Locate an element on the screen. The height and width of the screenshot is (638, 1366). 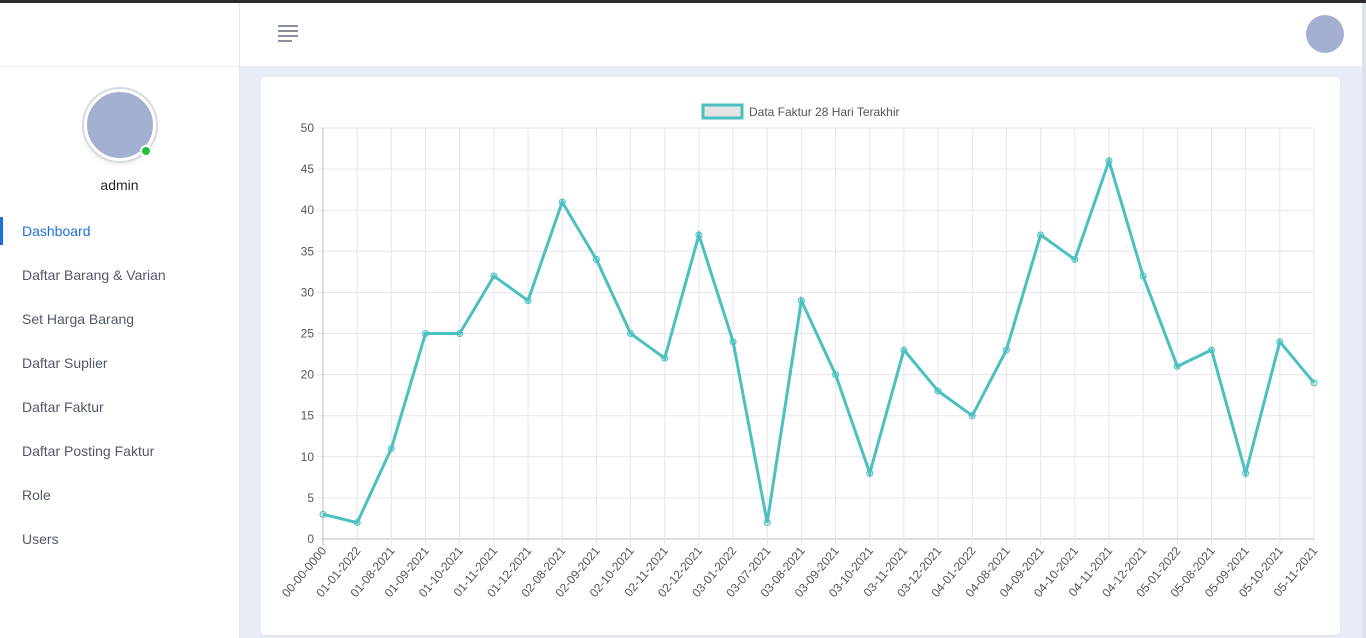
user-avatar-button is located at coordinates (1325, 34).